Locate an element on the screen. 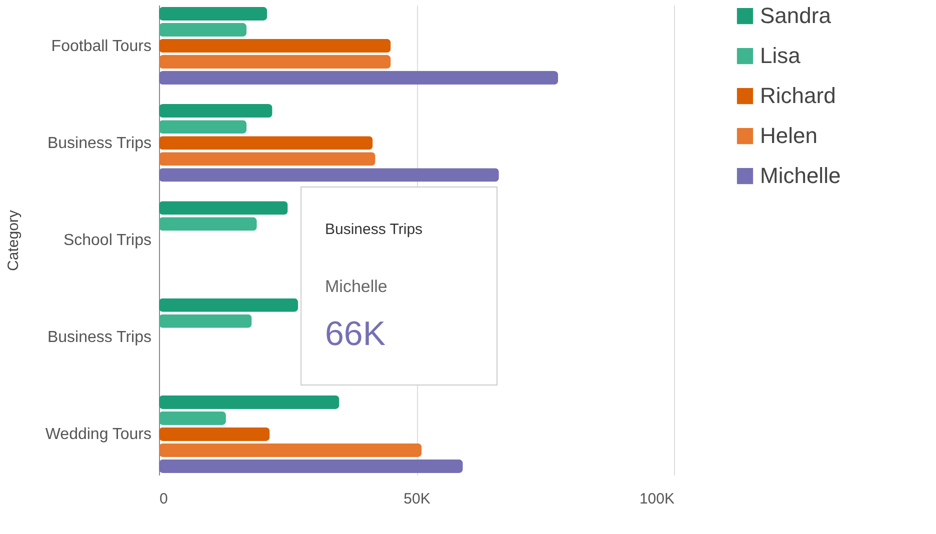 The height and width of the screenshot is (534, 936). y-tick-label: School Trips is located at coordinates (107, 240).